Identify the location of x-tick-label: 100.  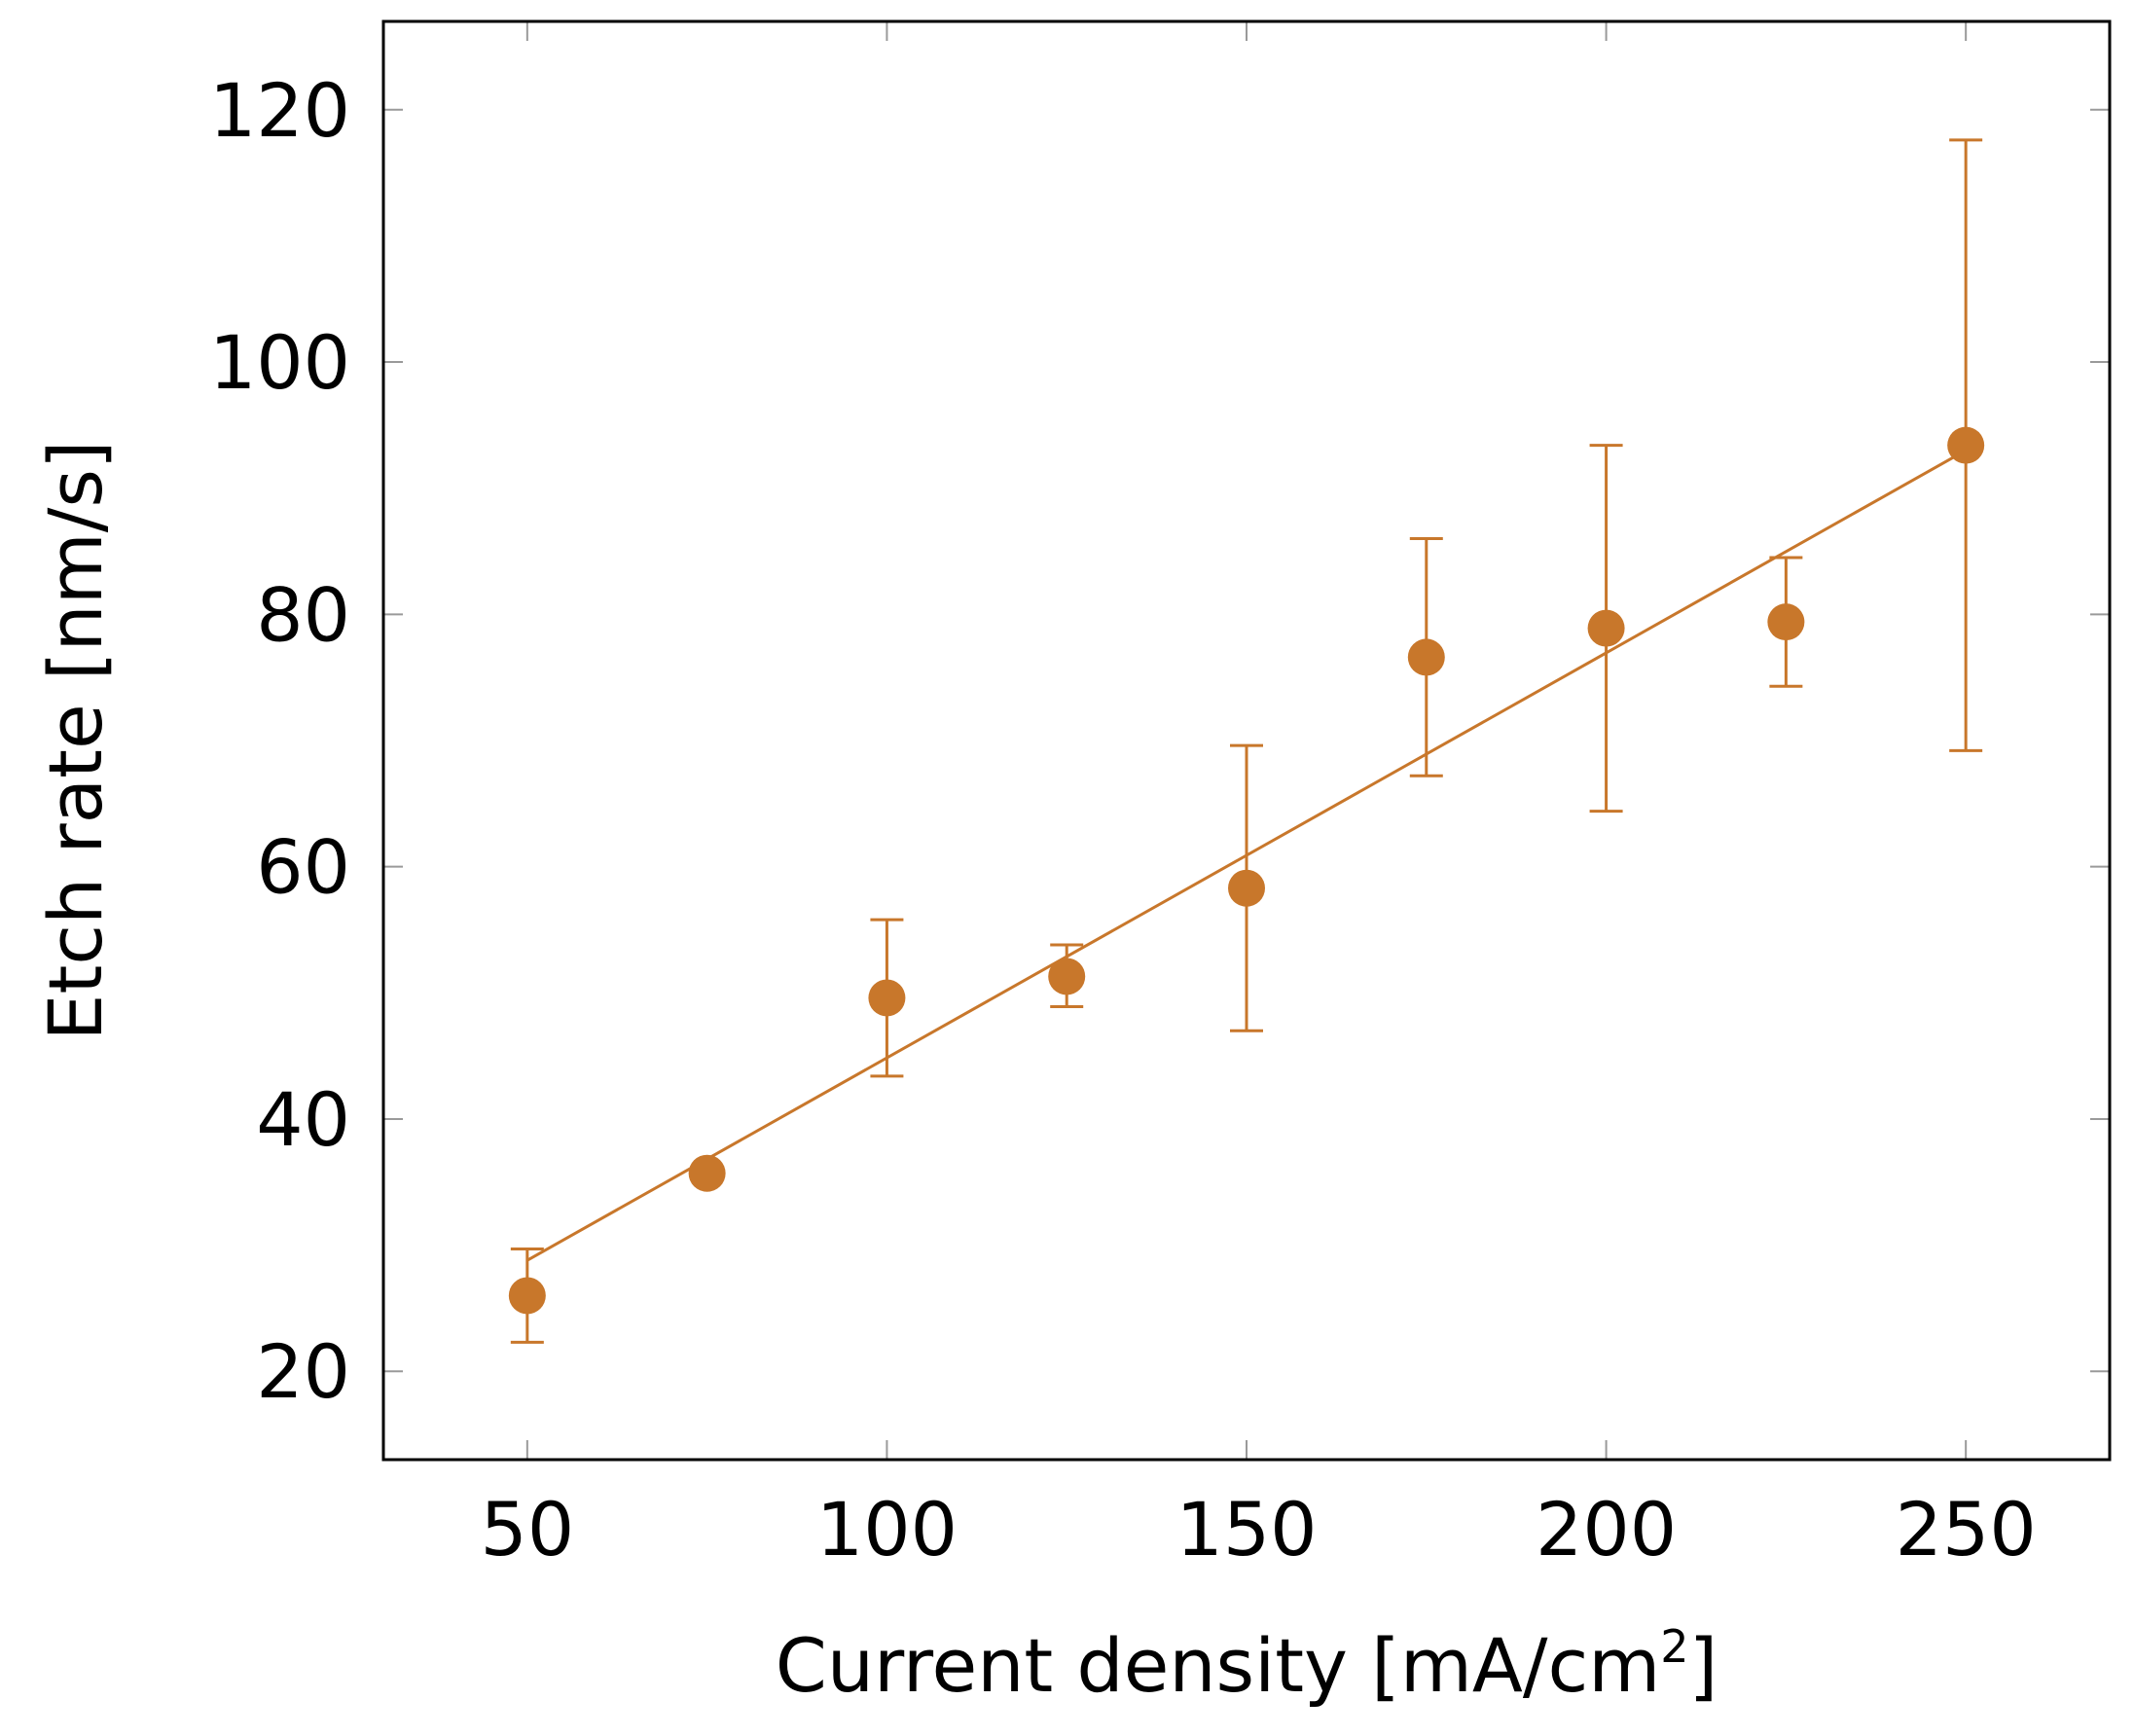
(887, 1530).